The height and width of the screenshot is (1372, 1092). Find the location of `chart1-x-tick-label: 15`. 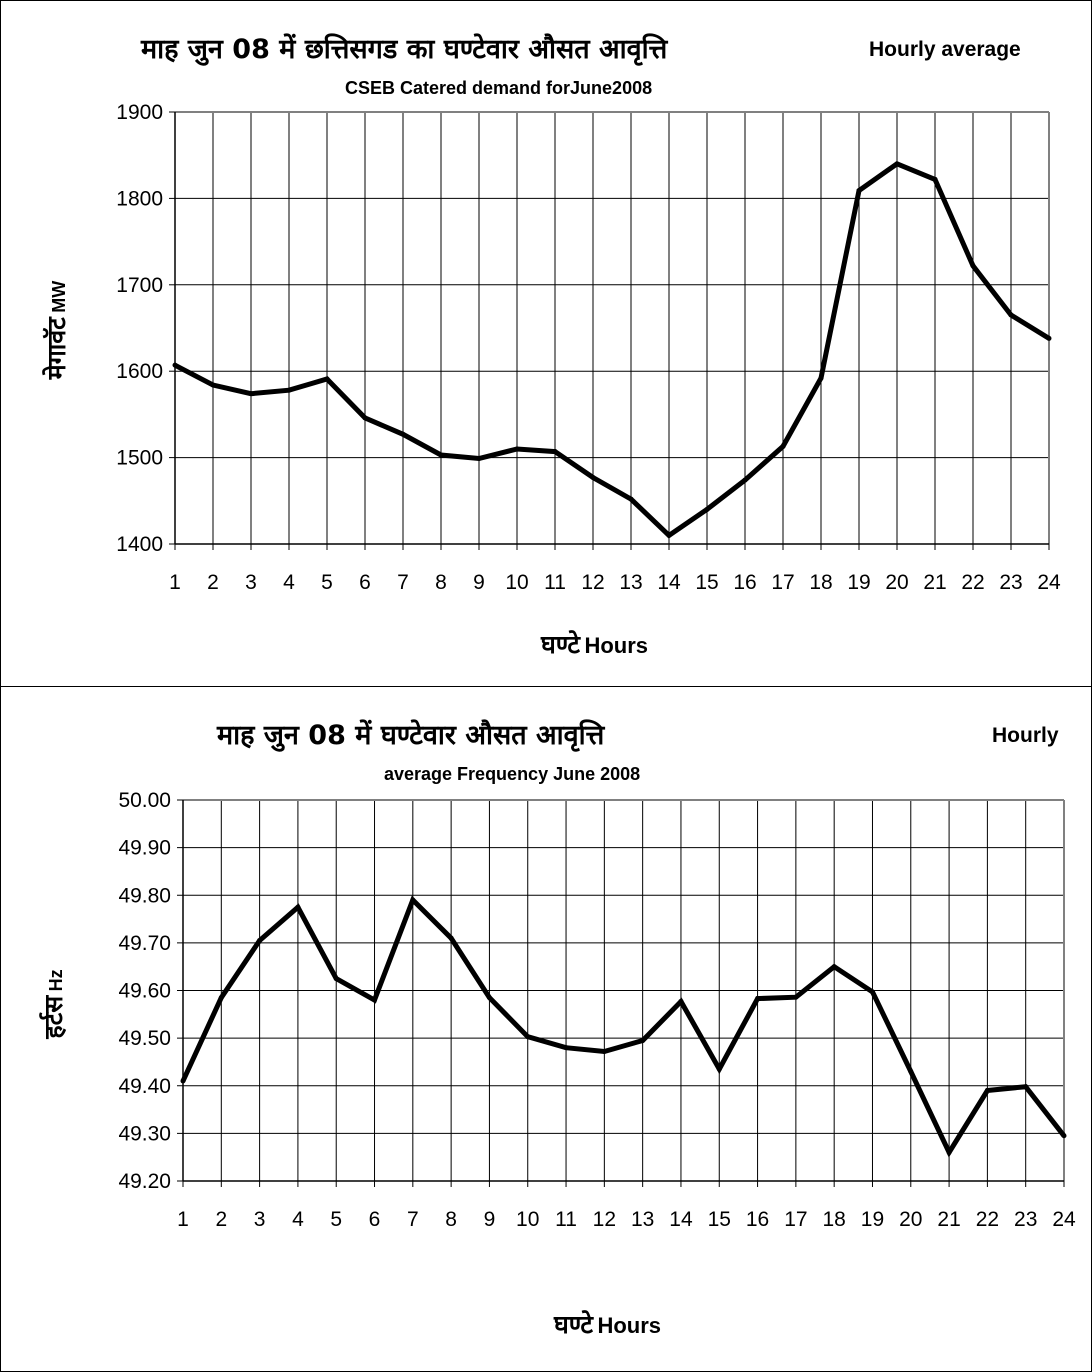

chart1-x-tick-label: 15 is located at coordinates (706, 582).